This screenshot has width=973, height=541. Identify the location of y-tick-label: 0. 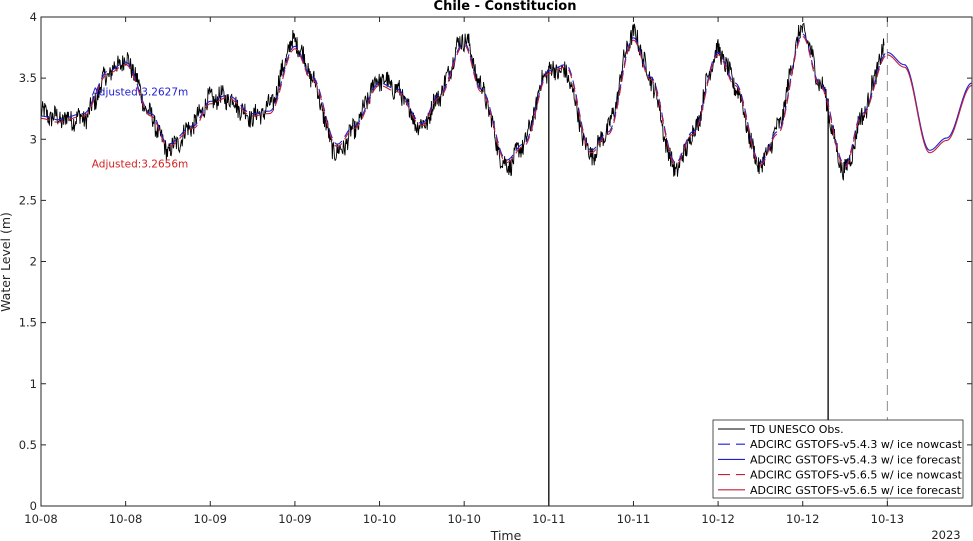
(33, 506).